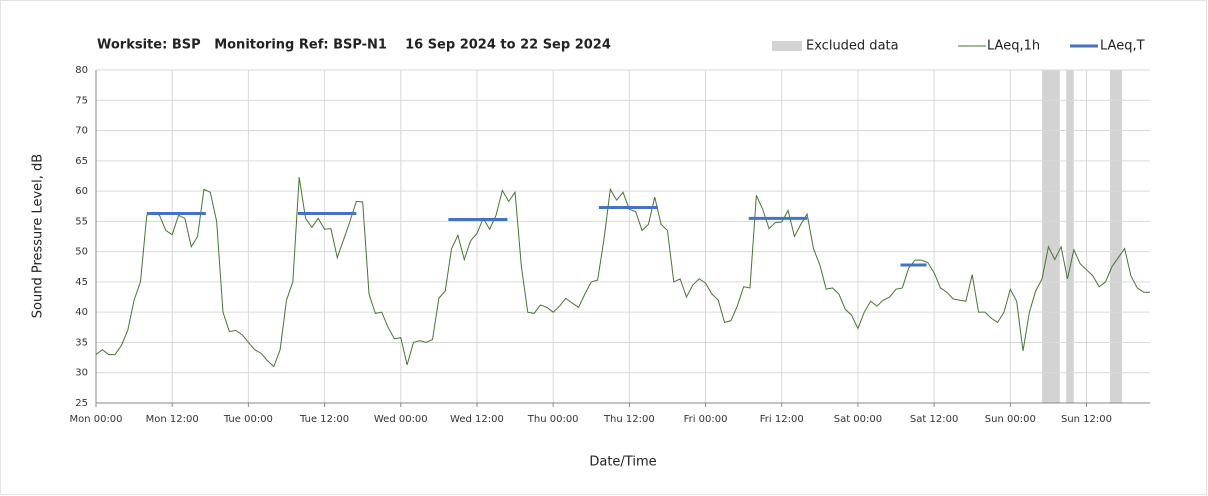 Image resolution: width=1208 pixels, height=496 pixels. What do you see at coordinates (248, 419) in the screenshot?
I see `x-tick-label: Tue 00:00` at bounding box center [248, 419].